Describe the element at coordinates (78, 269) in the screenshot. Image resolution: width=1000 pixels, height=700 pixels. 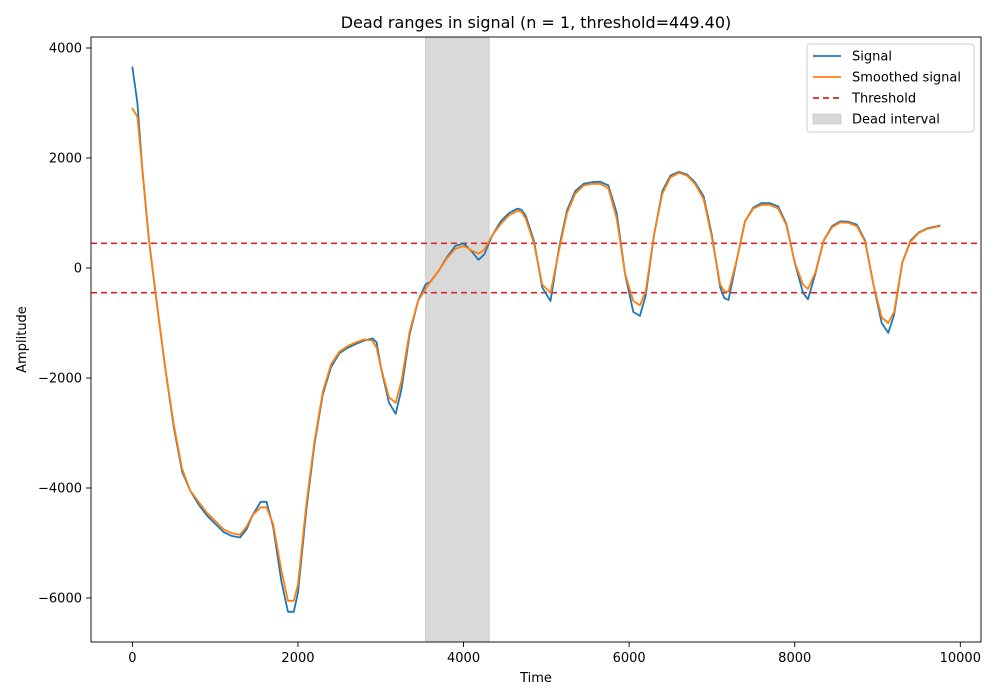
I see `y-tick-label: 0` at that location.